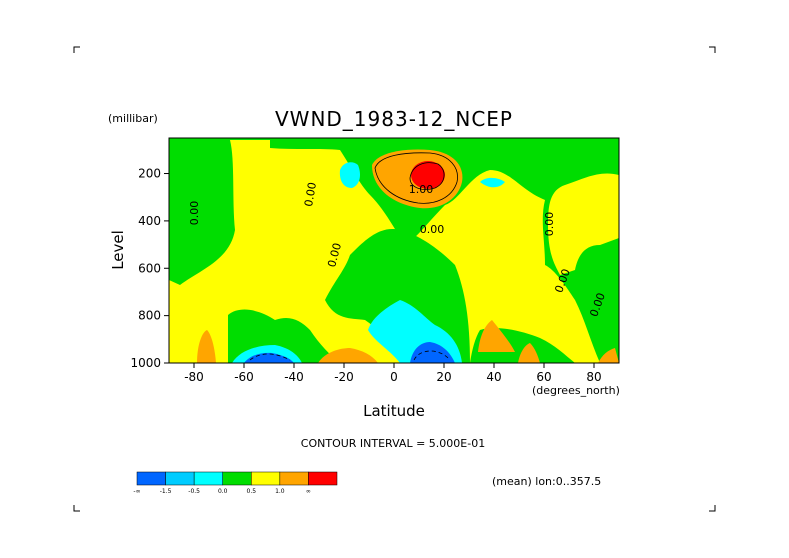 The width and height of the screenshot is (789, 558). What do you see at coordinates (166, 491) in the screenshot?
I see `colorbar-label: -1.5` at bounding box center [166, 491].